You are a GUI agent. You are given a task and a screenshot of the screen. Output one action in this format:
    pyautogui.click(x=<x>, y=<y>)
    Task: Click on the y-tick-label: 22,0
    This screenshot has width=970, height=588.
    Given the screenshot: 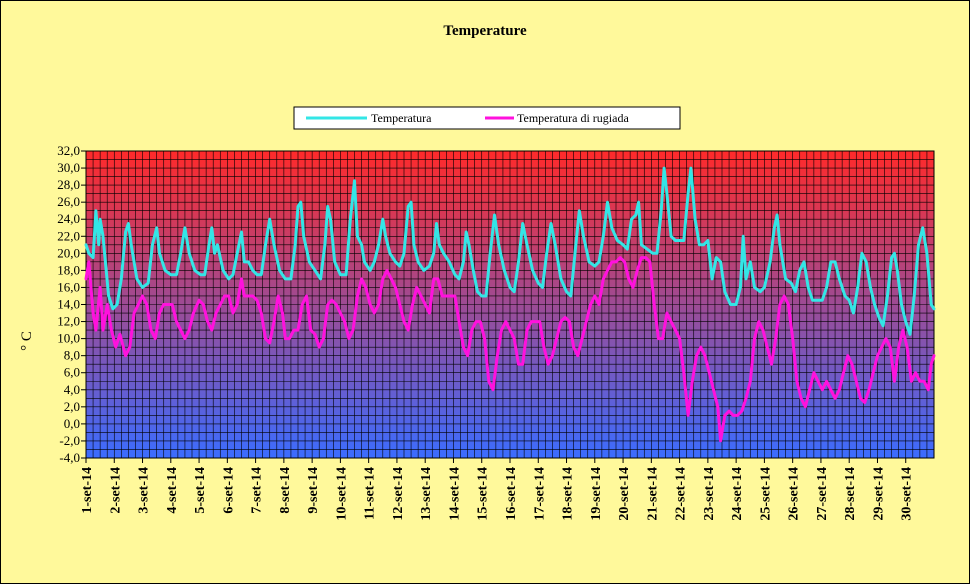 What is the action you would take?
    pyautogui.click(x=68, y=235)
    